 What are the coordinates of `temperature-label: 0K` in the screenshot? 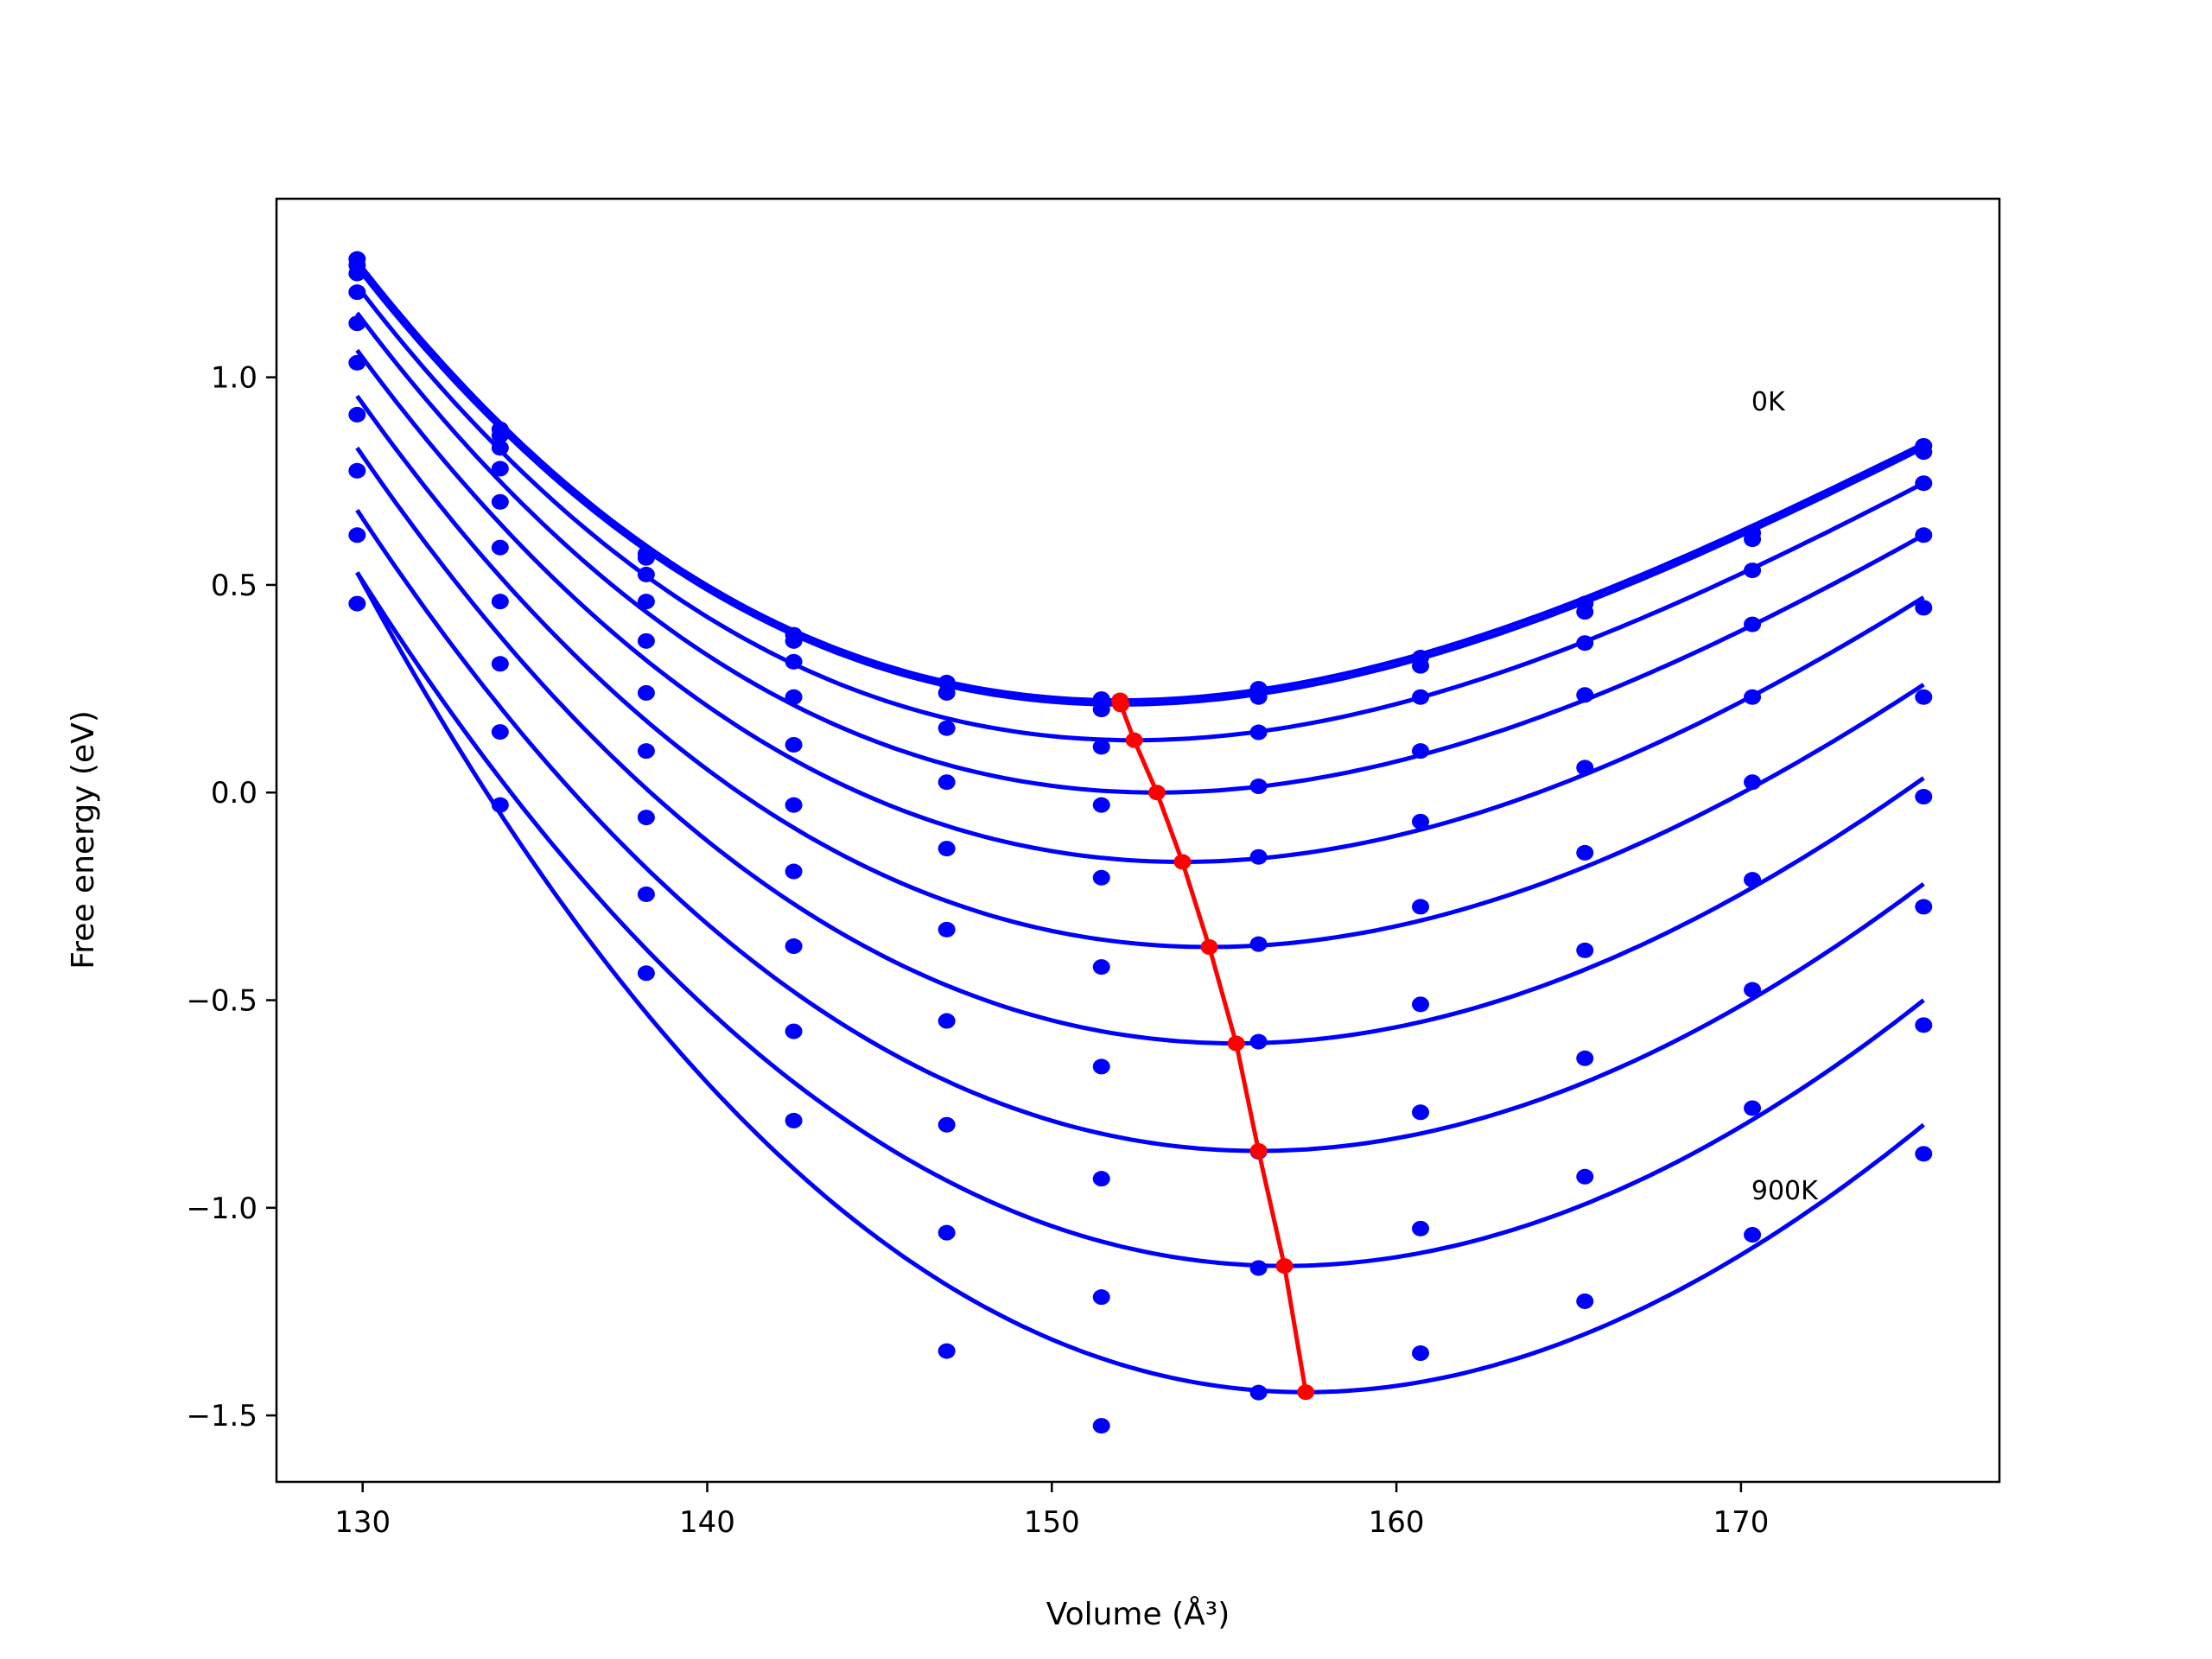 It's located at (1768, 402).